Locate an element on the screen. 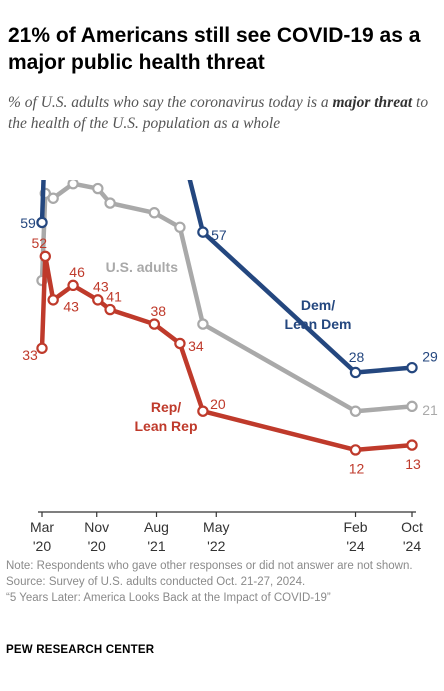 The width and height of the screenshot is (444, 691). x-tick-label-month: May is located at coordinates (216, 527).